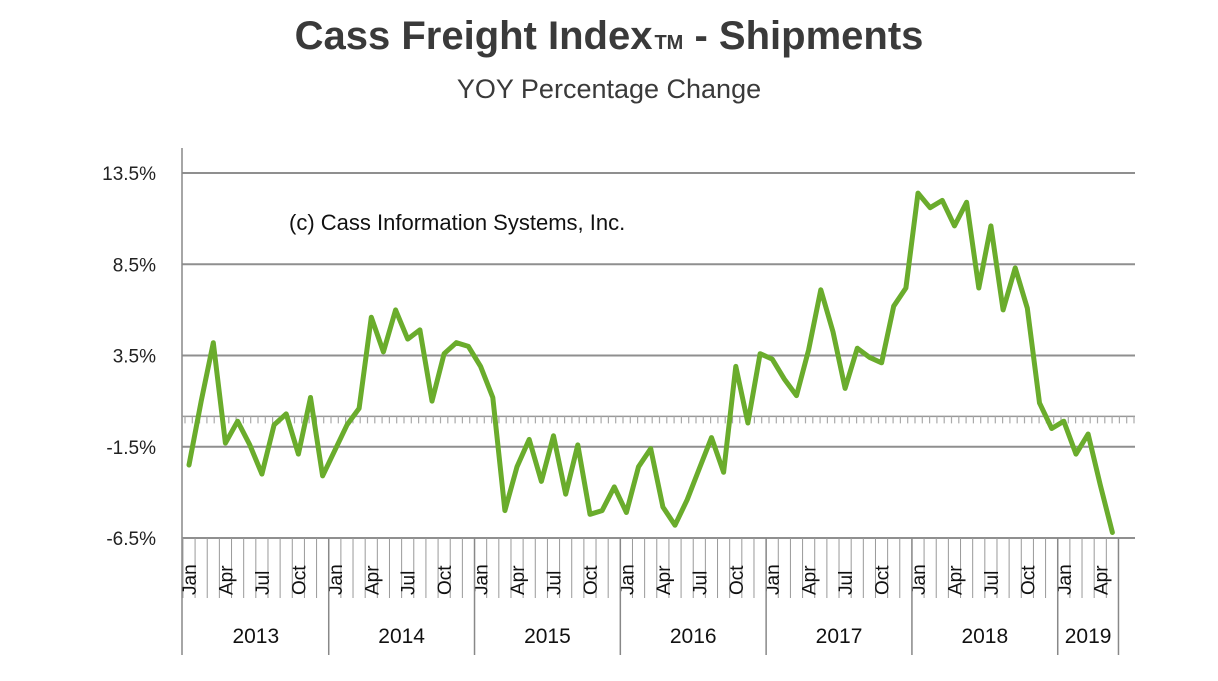 Image resolution: width=1218 pixels, height=681 pixels. I want to click on year-label: 2015, so click(547, 636).